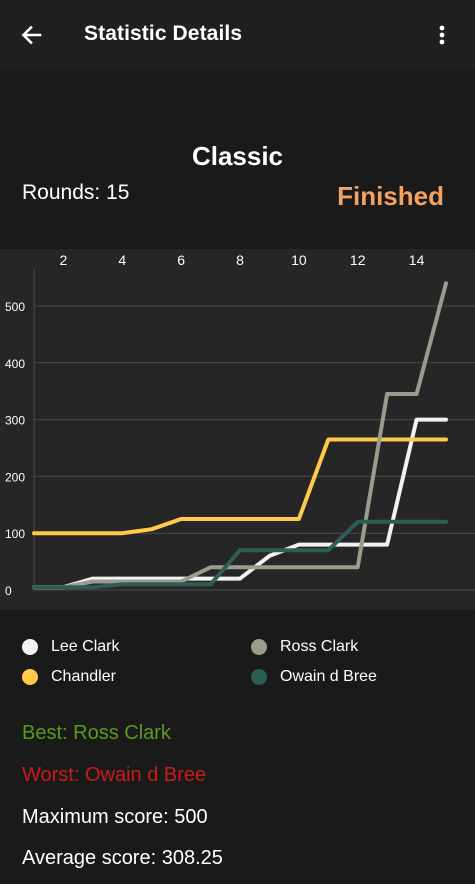  Describe the element at coordinates (85, 646) in the screenshot. I see `legend-label: Lee Clark` at that location.